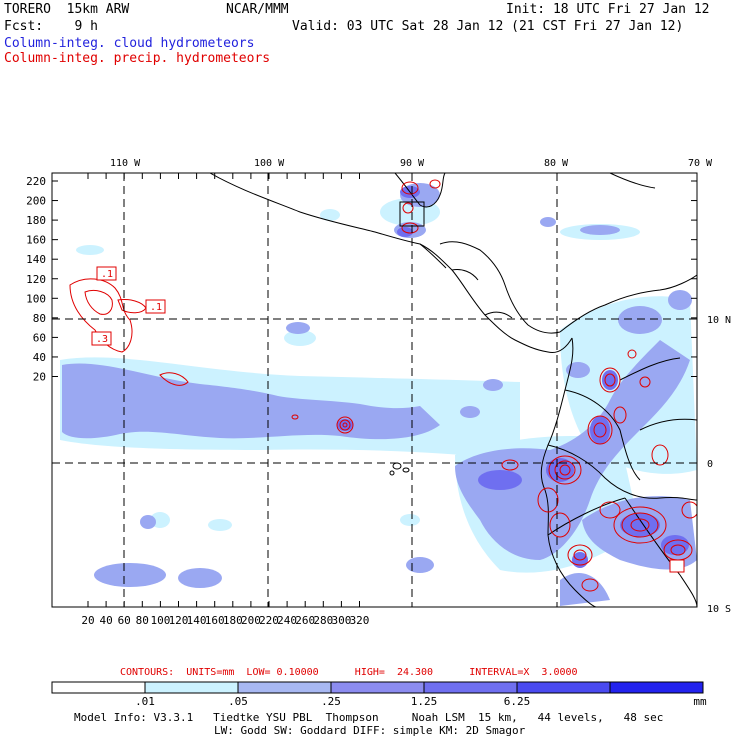 The width and height of the screenshot is (740, 740). What do you see at coordinates (36, 240) in the screenshot?
I see `y-tick-label: 160` at bounding box center [36, 240].